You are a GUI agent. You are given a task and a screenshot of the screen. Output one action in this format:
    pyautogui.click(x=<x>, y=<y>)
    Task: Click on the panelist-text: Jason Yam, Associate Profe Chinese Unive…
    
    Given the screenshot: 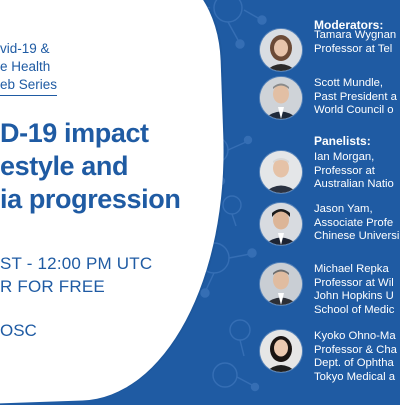 What is the action you would take?
    pyautogui.click(x=357, y=223)
    